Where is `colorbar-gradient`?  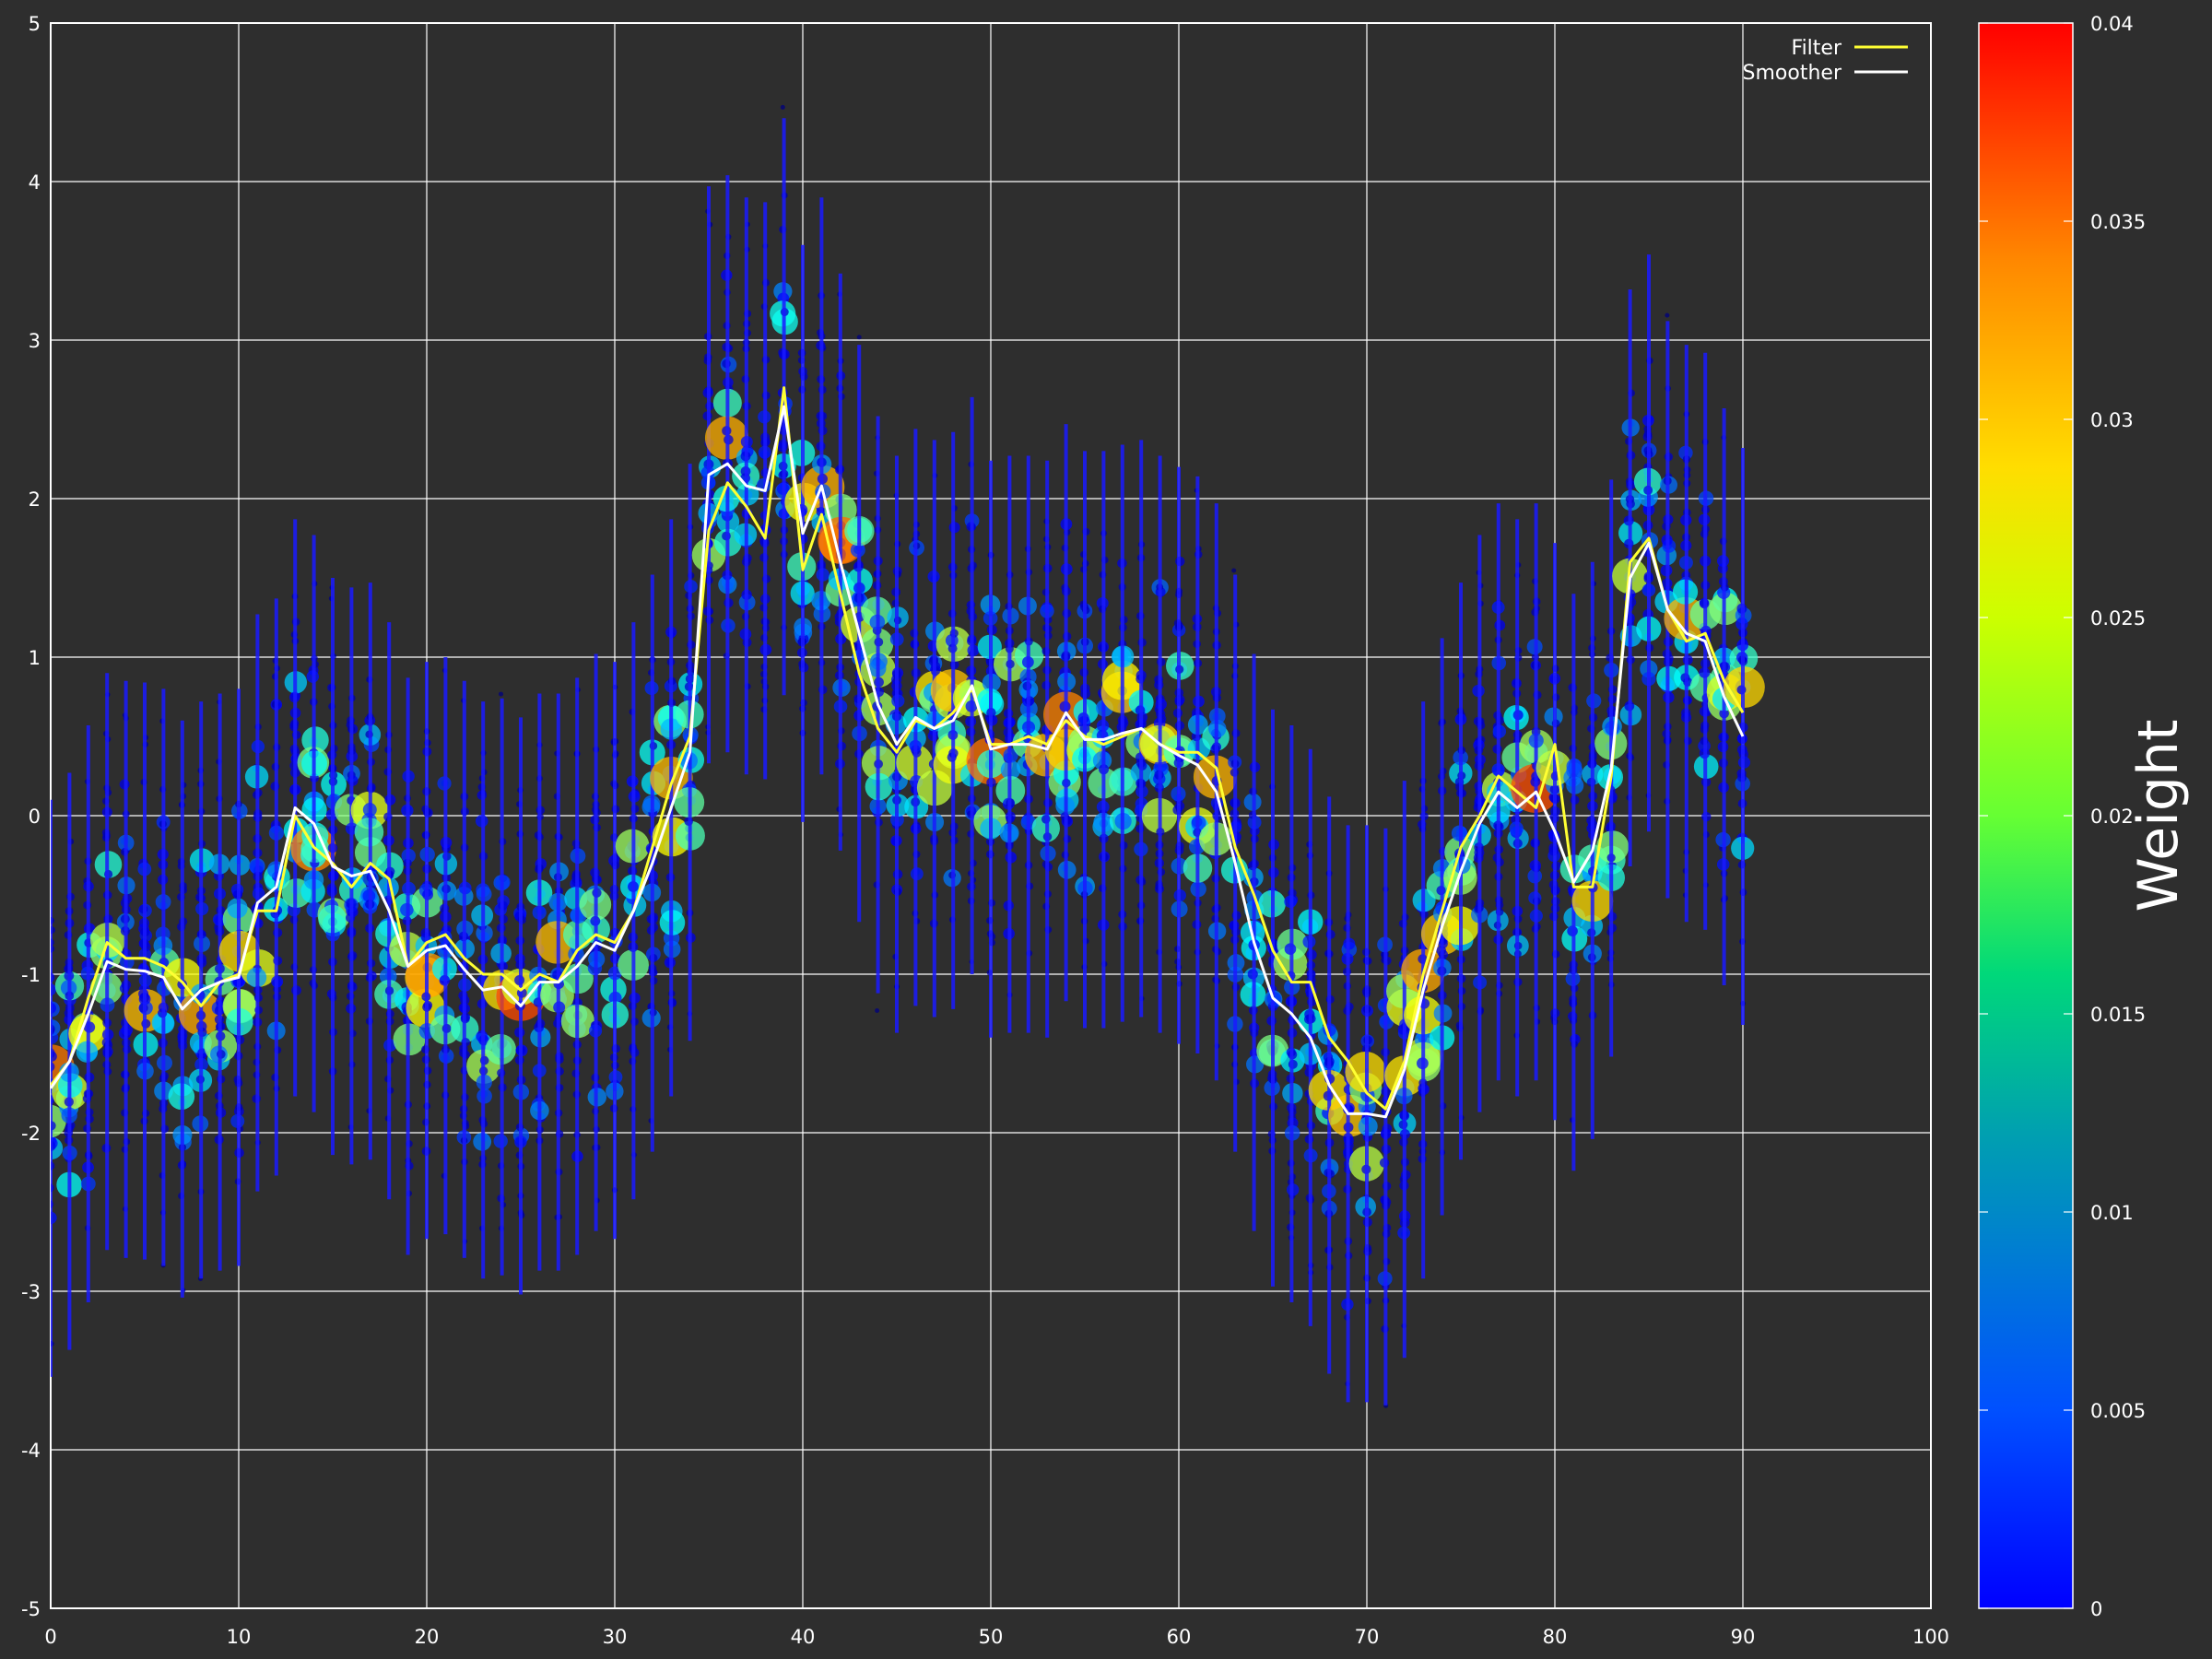
colorbar-gradient is located at coordinates (2026, 815).